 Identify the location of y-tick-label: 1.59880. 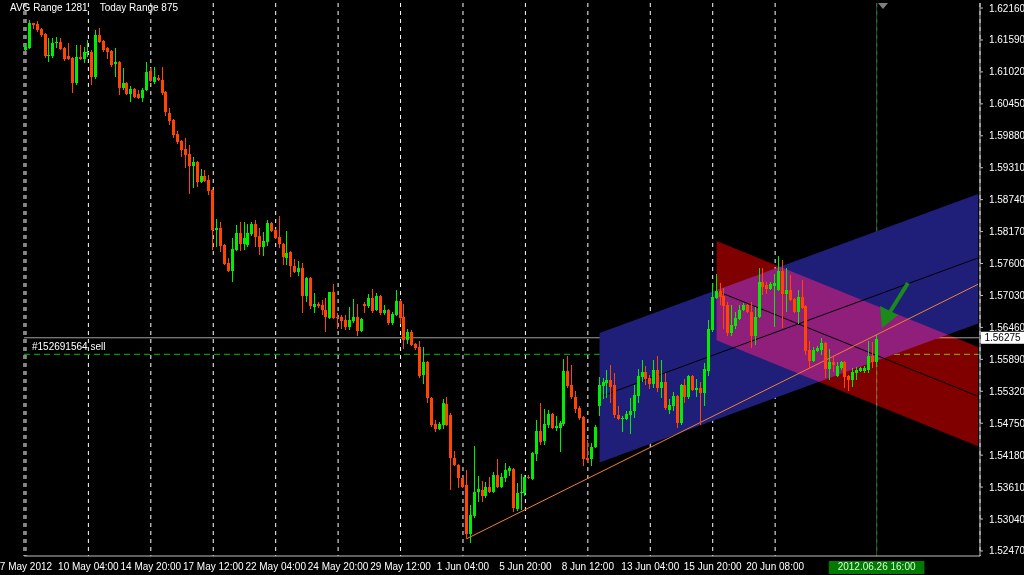
(1006, 136).